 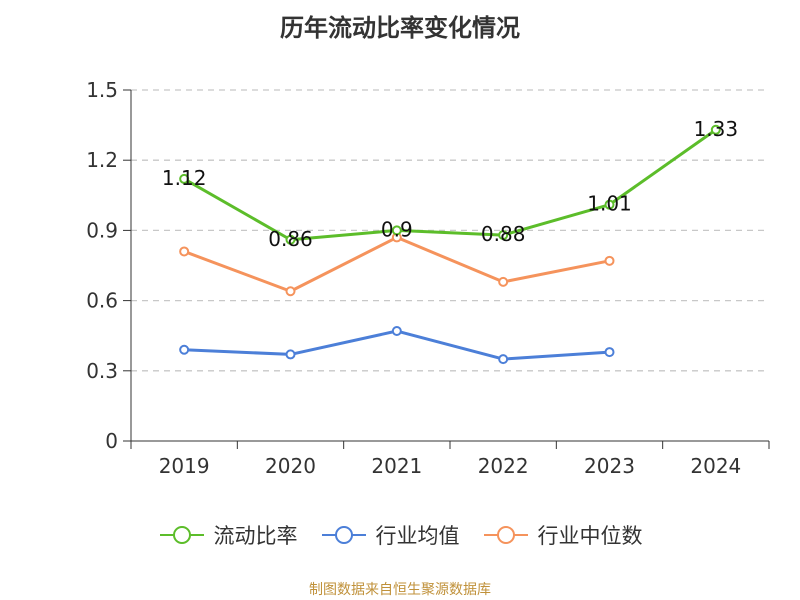 I want to click on legend: 流动比率 行业均值 行业中位数, so click(x=400, y=535).